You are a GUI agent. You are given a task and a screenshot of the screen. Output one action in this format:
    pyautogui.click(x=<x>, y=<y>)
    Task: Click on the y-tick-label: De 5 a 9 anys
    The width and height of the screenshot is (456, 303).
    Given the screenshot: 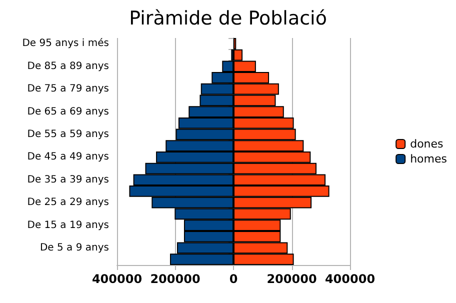 What is the action you would take?
    pyautogui.click(x=74, y=248)
    